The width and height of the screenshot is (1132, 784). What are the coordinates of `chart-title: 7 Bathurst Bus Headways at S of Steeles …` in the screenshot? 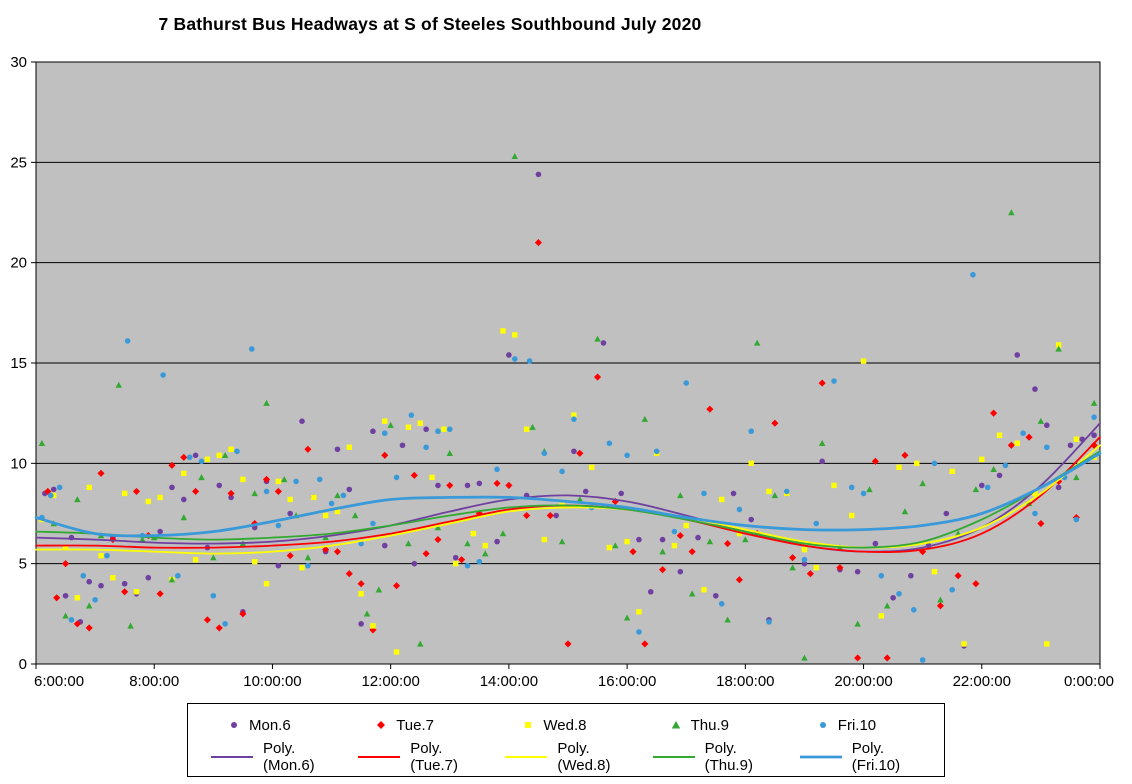 It's located at (430, 24).